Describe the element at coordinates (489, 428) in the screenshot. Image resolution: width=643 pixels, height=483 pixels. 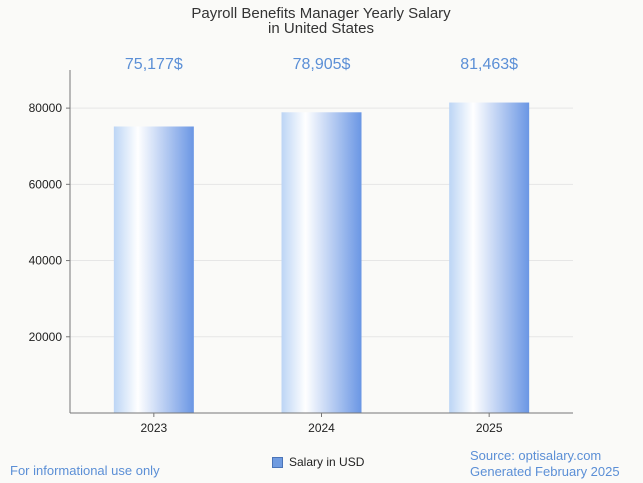
I see `x-tick-label: 2025` at that location.